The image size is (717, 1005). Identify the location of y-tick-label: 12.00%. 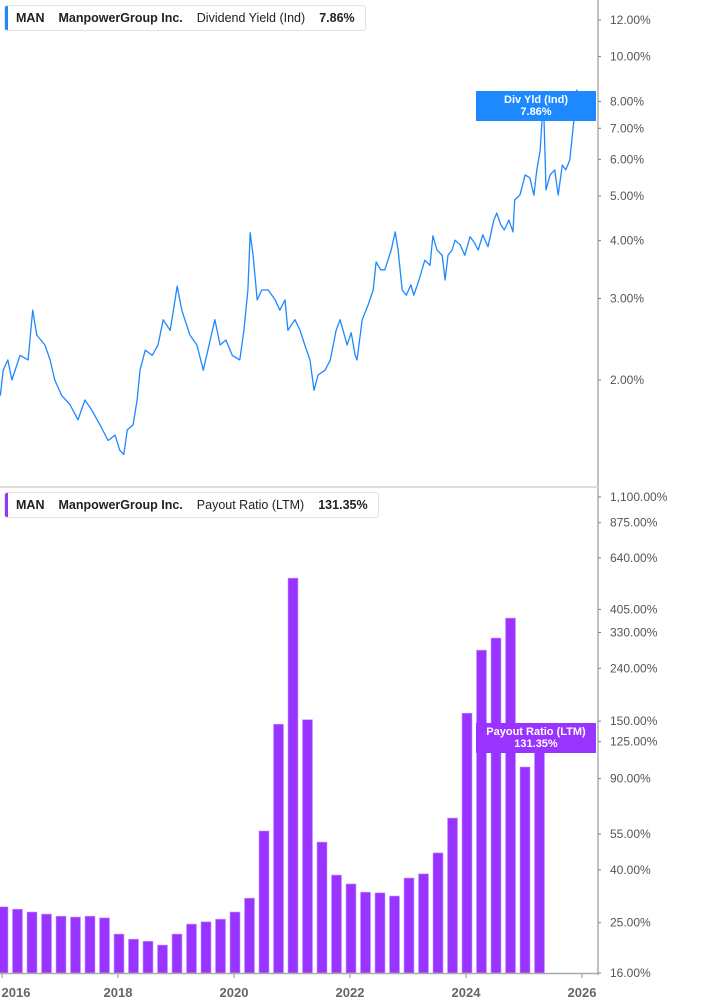
(630, 20).